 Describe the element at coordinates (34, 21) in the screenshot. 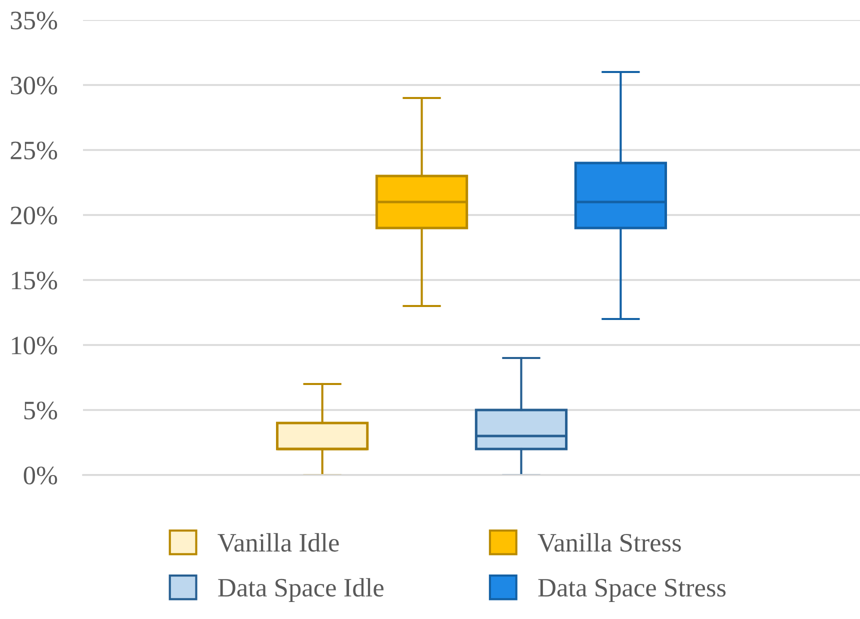

I see `y-tick-label: 35%` at that location.